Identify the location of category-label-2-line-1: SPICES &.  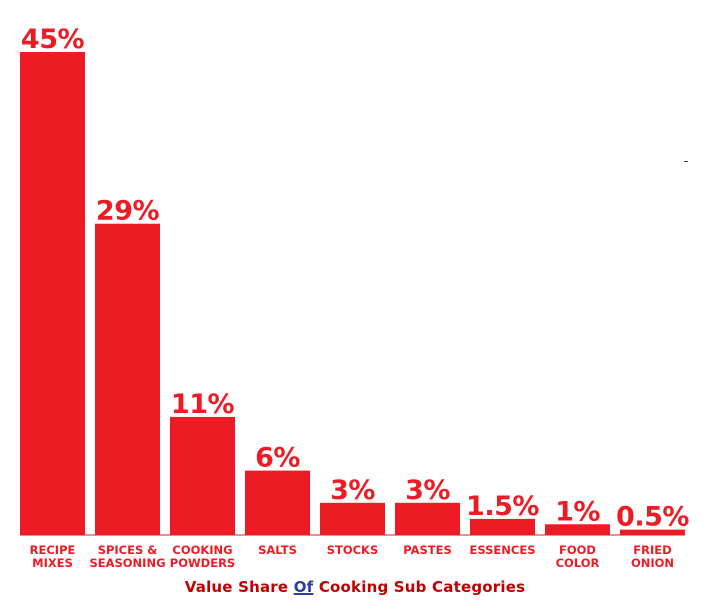
(128, 550).